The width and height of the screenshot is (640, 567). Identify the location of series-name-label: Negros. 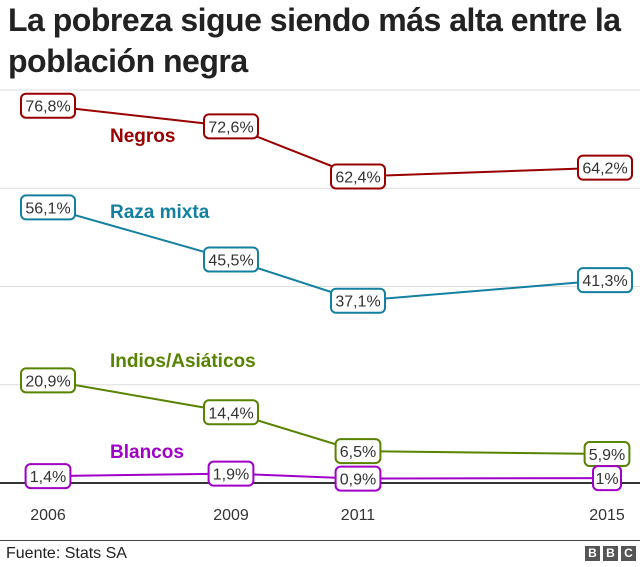
(142, 136).